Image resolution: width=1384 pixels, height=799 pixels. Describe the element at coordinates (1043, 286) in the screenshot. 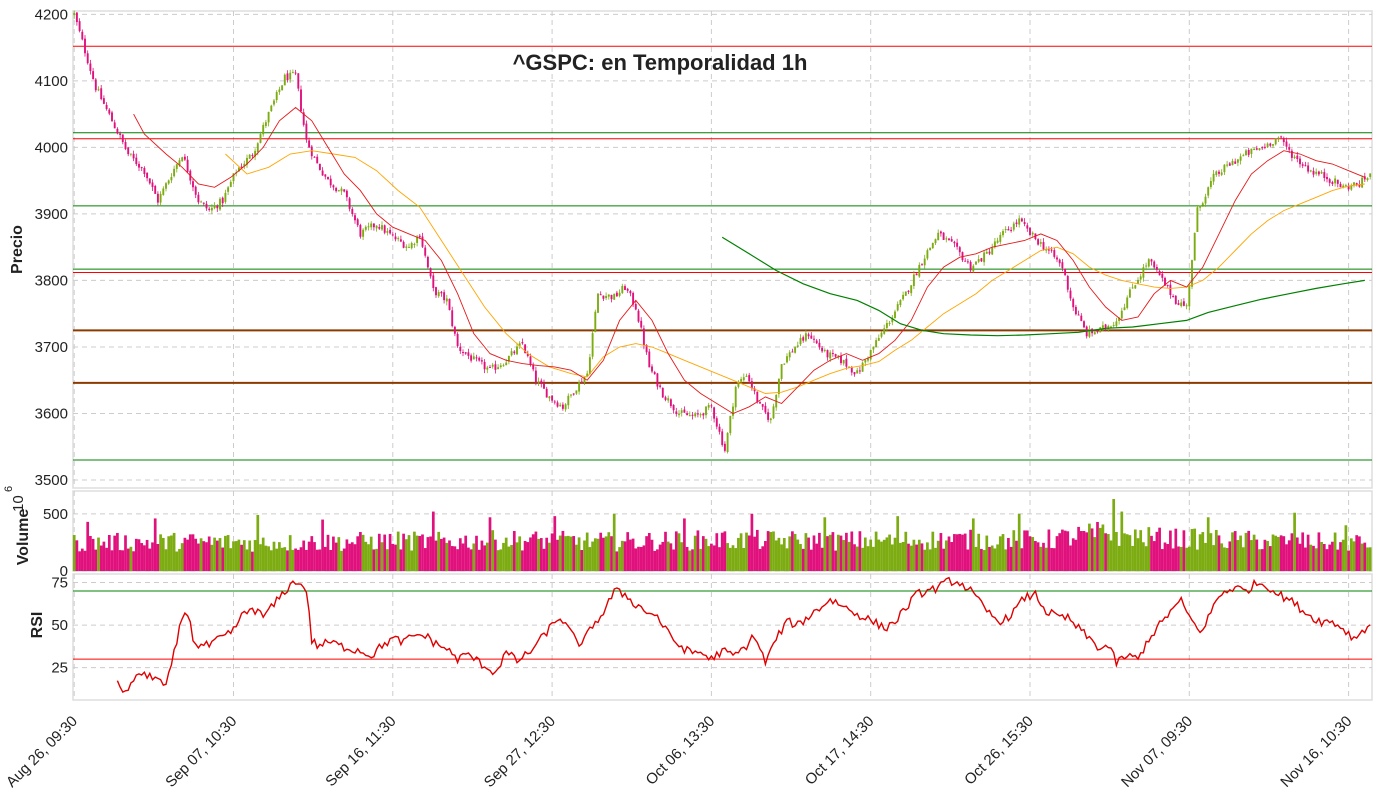

I see `ma-long-line` at that location.